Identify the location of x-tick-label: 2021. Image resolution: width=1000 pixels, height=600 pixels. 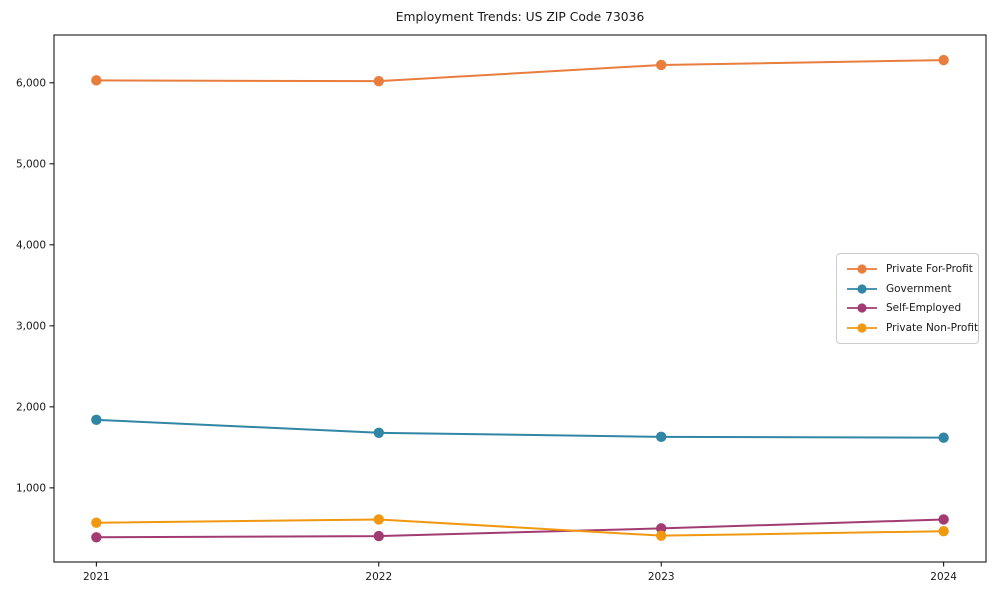
(96, 577).